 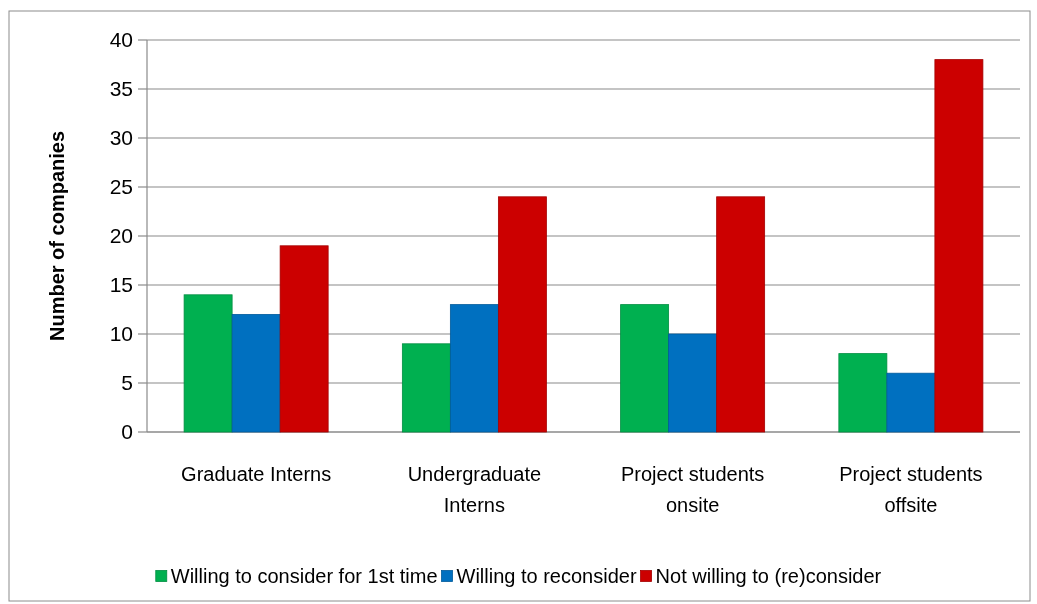 I want to click on y-tick-label: 20, so click(x=121, y=236).